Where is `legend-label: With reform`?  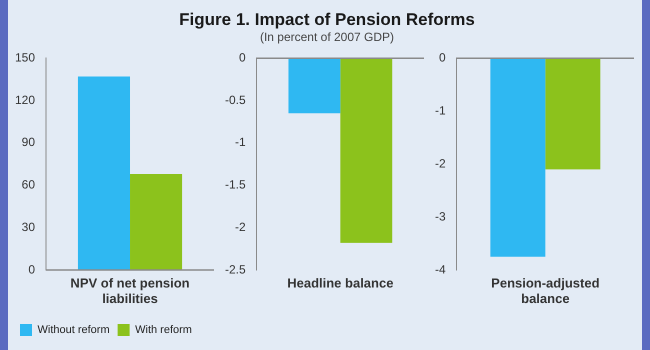 legend-label: With reform is located at coordinates (163, 330).